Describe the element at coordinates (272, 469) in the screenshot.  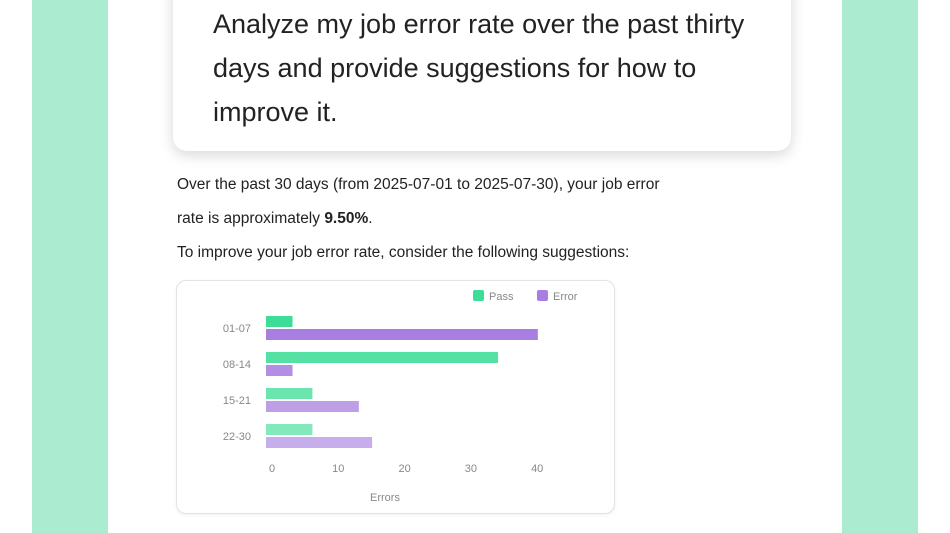
I see `x-tick-label: 0` at that location.